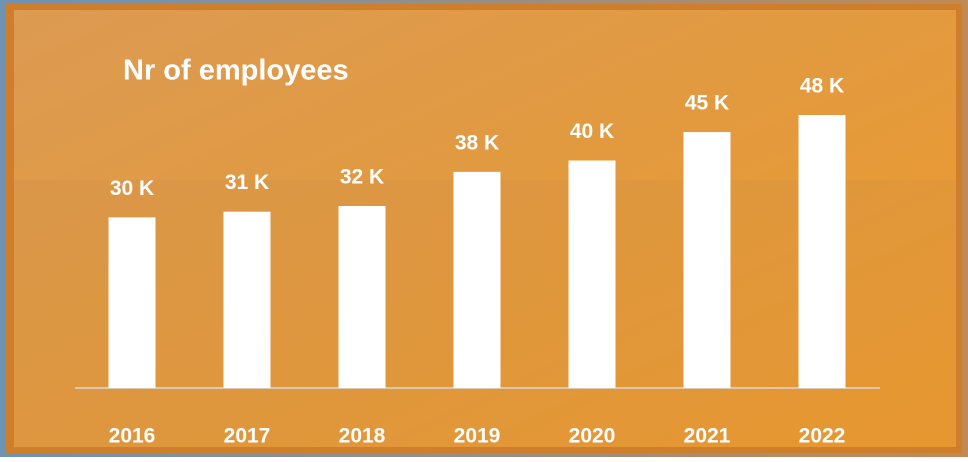  What do you see at coordinates (707, 436) in the screenshot?
I see `x-tick-label: 2021` at bounding box center [707, 436].